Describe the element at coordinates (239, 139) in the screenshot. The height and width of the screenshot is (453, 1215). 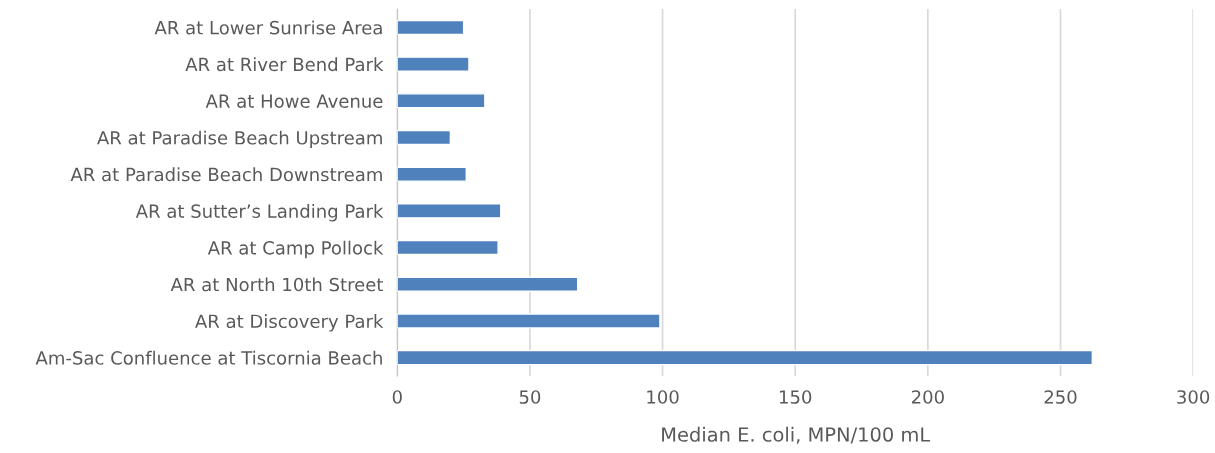
I see `y-tick-label: AR at Paradise Beach Upstream` at that location.